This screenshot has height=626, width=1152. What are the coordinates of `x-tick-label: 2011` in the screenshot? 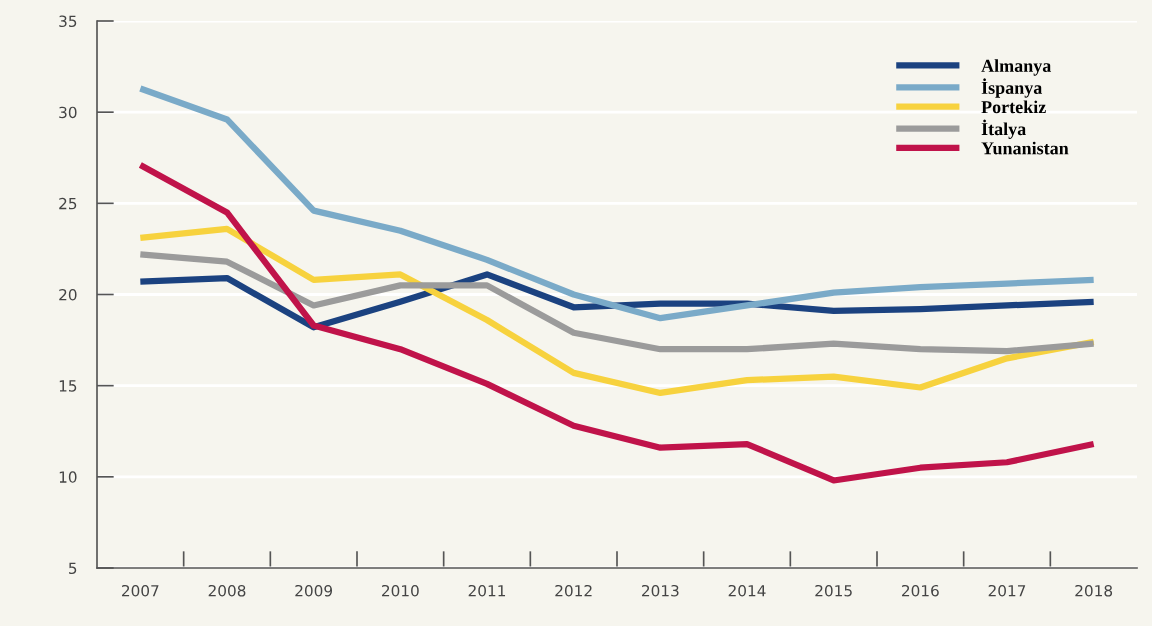 It's located at (487, 590).